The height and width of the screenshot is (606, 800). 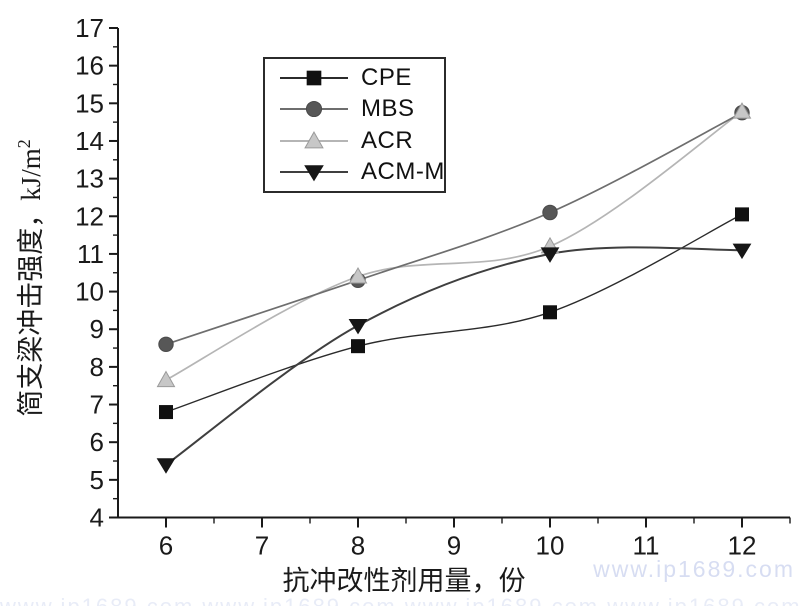 What do you see at coordinates (354, 172) in the screenshot?
I see `legend-item-acm-m: ACM-M` at bounding box center [354, 172].